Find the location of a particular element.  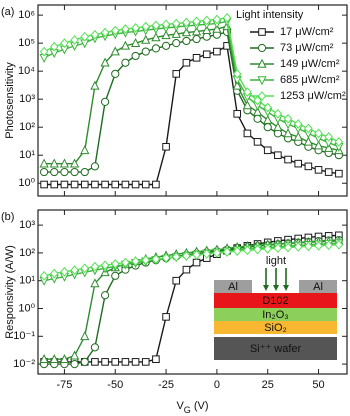

x-tick-label: 0 is located at coordinates (217, 385).